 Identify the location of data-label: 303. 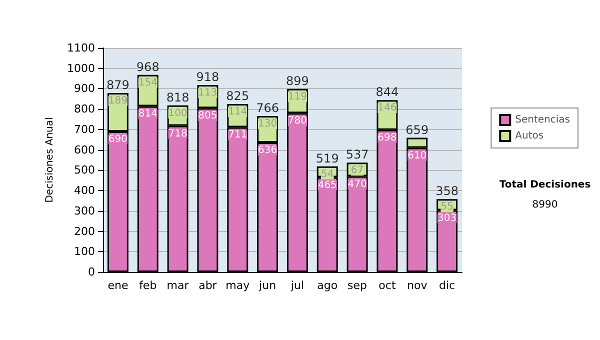
(447, 218).